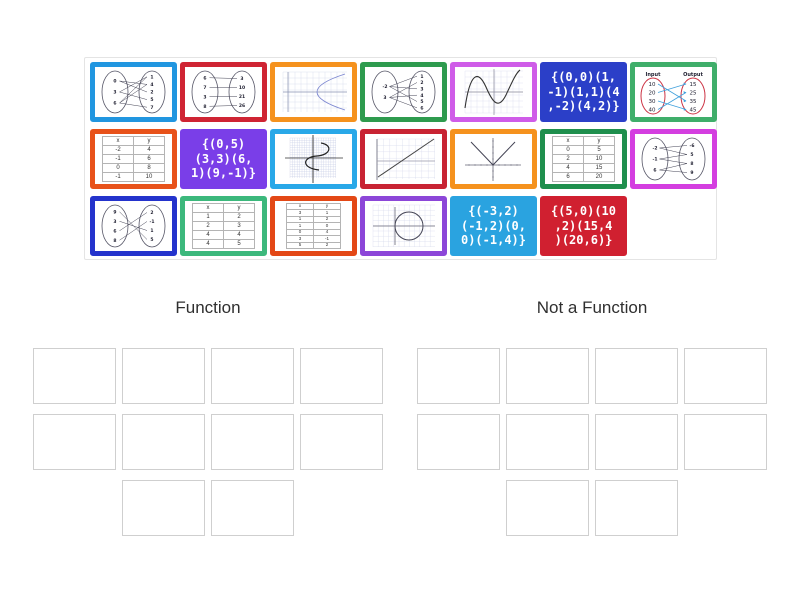 The width and height of the screenshot is (800, 600). What do you see at coordinates (692, 146) in the screenshot?
I see `svg-text: -6` at bounding box center [692, 146].